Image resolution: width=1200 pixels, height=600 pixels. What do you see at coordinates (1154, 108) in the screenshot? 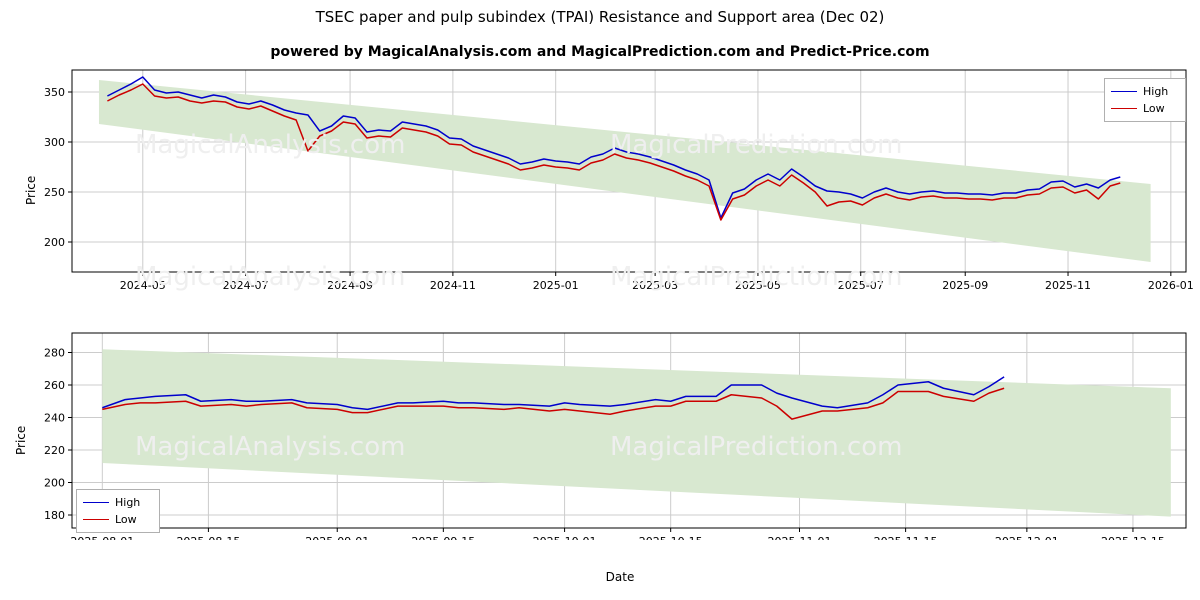
I see `legend-label-low: Low` at bounding box center [1154, 108].